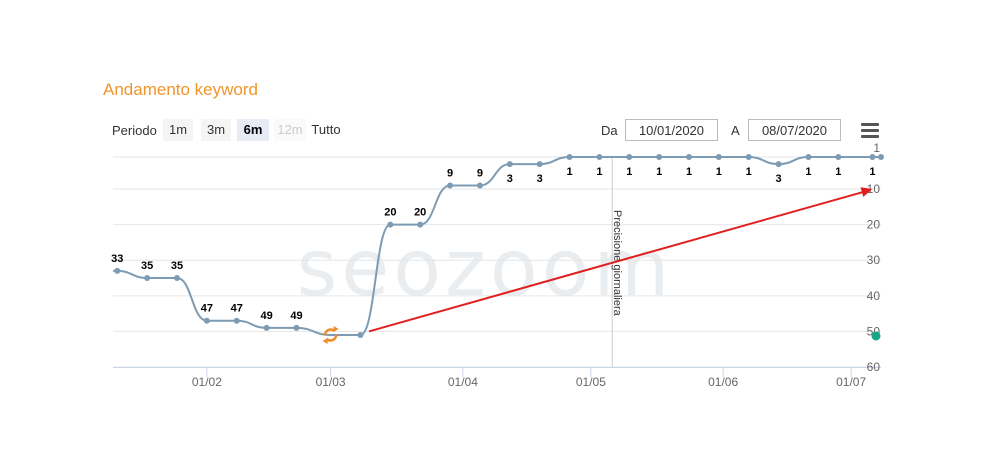 The width and height of the screenshot is (999, 472). What do you see at coordinates (874, 260) in the screenshot?
I see `y-tick-label: 30` at bounding box center [874, 260].